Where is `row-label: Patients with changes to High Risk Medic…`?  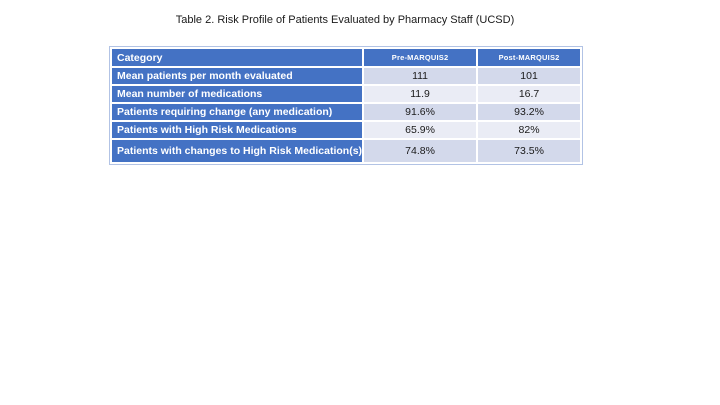
row-label: Patients with changes to High Risk Medic… is located at coordinates (237, 151).